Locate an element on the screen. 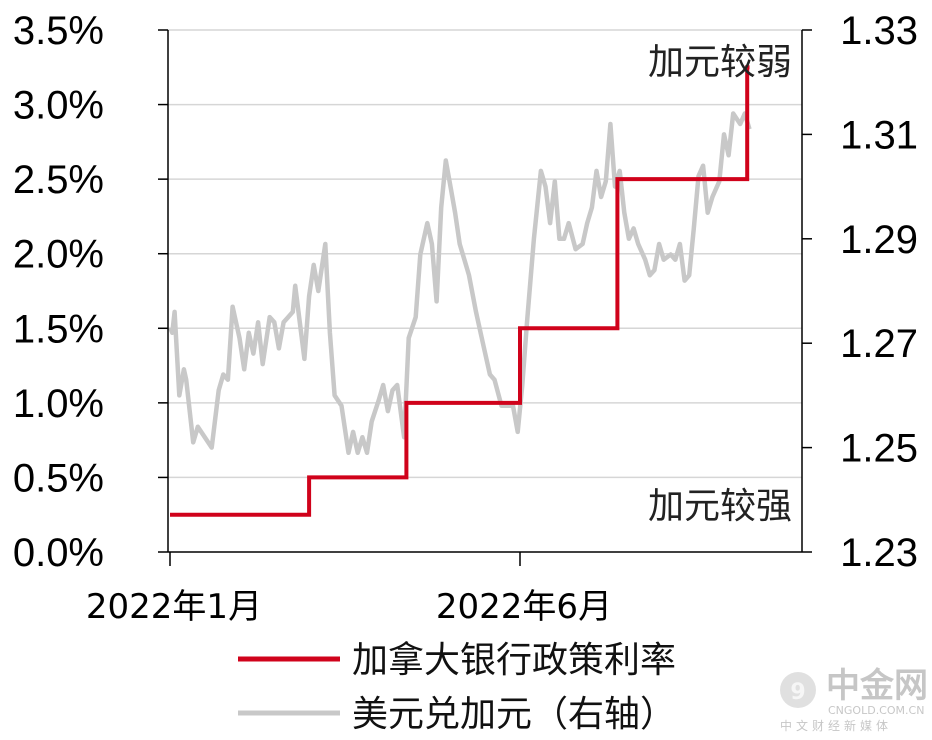 This screenshot has width=932, height=740. left-tick-label: 2.5% is located at coordinates (58, 180).